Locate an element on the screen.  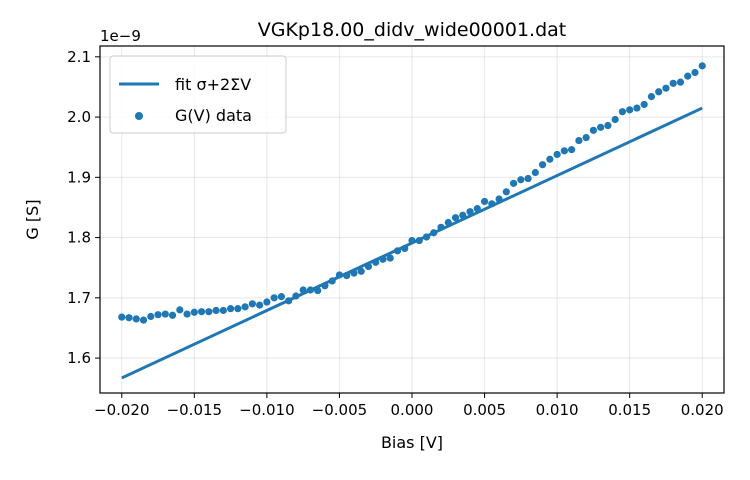
legend-fit-label: fit σ+2ΣV is located at coordinates (213, 84).